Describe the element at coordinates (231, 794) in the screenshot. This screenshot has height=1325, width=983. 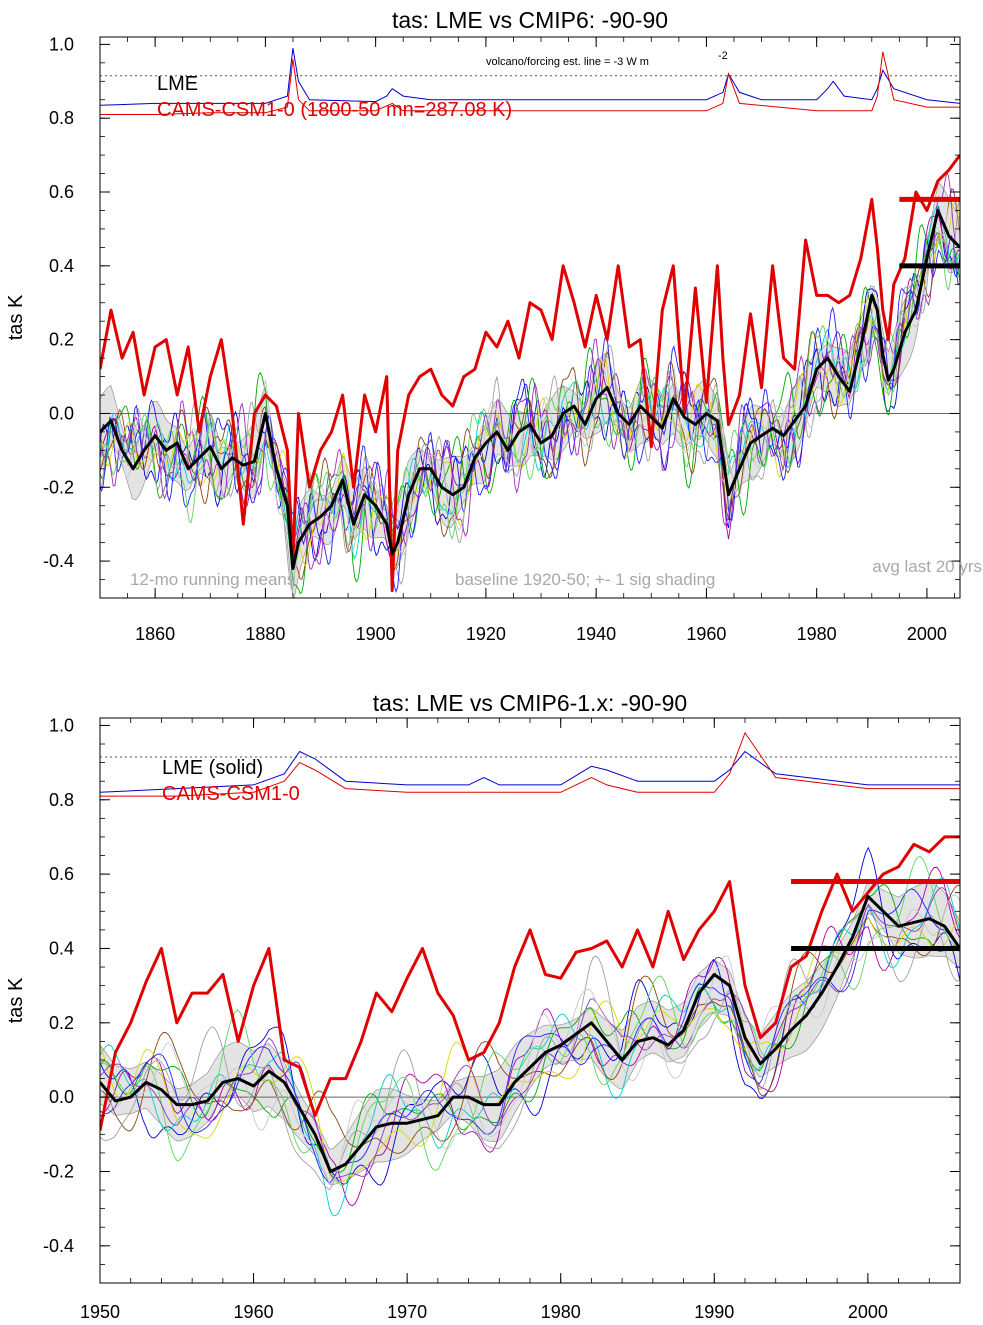
I see `legend-cams: CAMS-CSM1-0` at that location.